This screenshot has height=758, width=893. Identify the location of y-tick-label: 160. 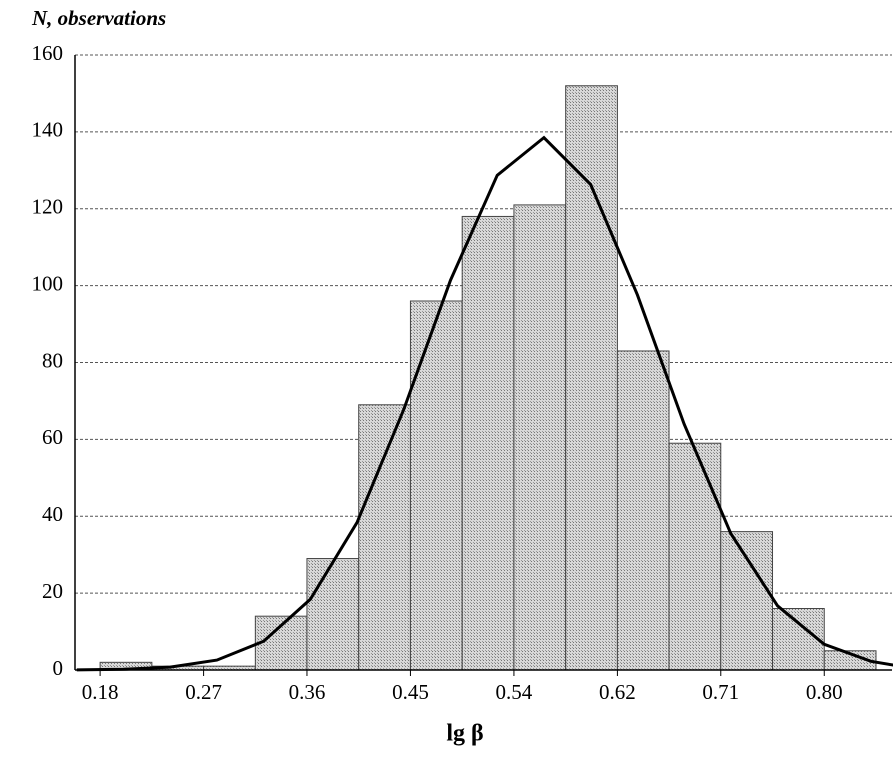
(48, 53).